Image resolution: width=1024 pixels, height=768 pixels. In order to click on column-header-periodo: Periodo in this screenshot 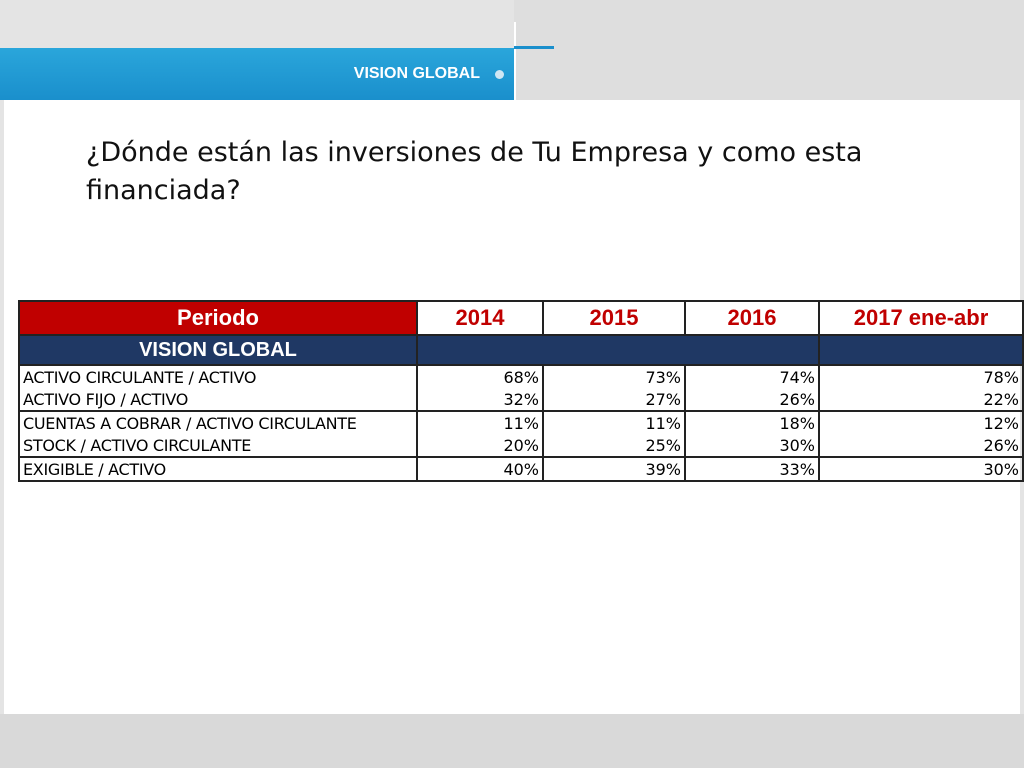, I will do `click(218, 318)`.